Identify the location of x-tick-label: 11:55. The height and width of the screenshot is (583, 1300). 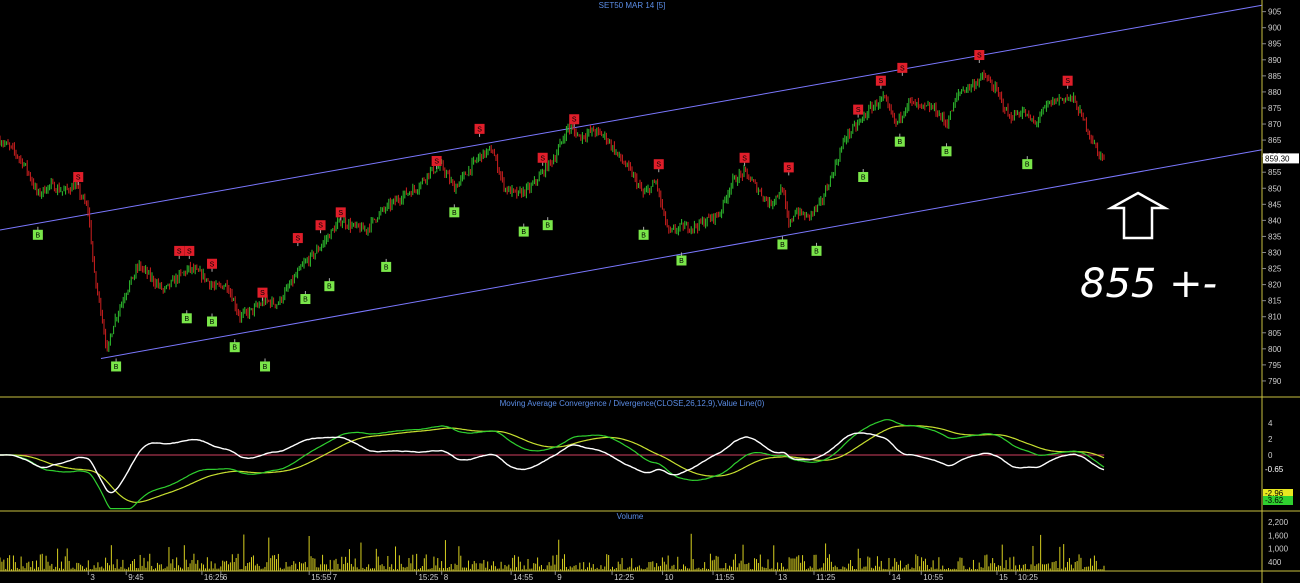
(725, 577).